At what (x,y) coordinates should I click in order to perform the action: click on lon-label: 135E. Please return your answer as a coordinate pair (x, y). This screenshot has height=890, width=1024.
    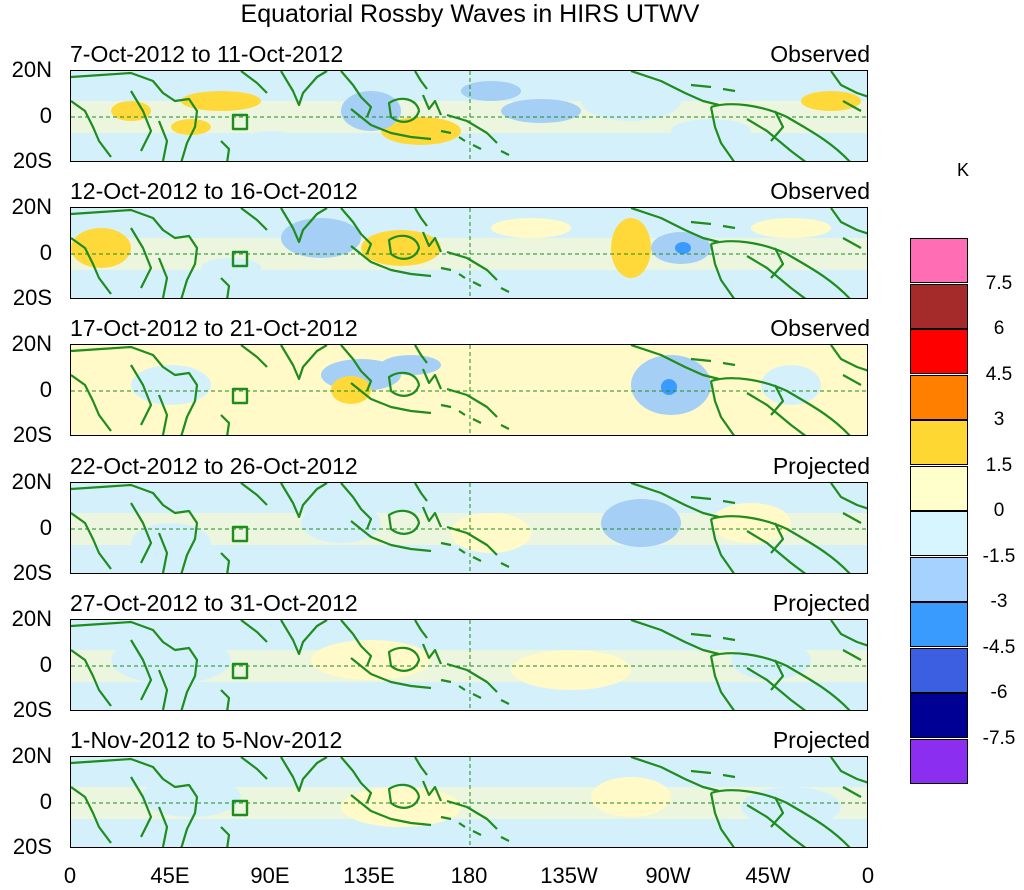
    Looking at the image, I should click on (369, 875).